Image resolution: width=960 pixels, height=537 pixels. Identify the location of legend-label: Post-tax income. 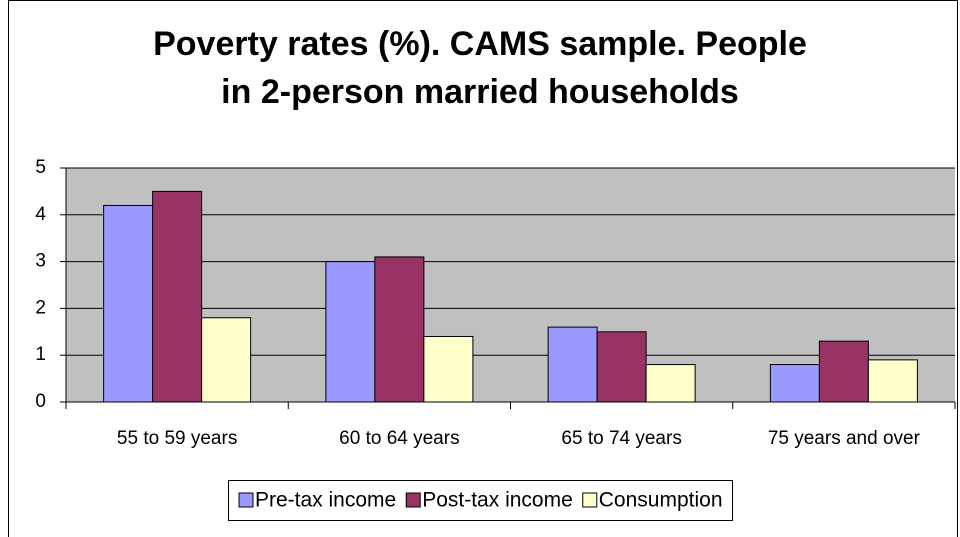
(497, 500).